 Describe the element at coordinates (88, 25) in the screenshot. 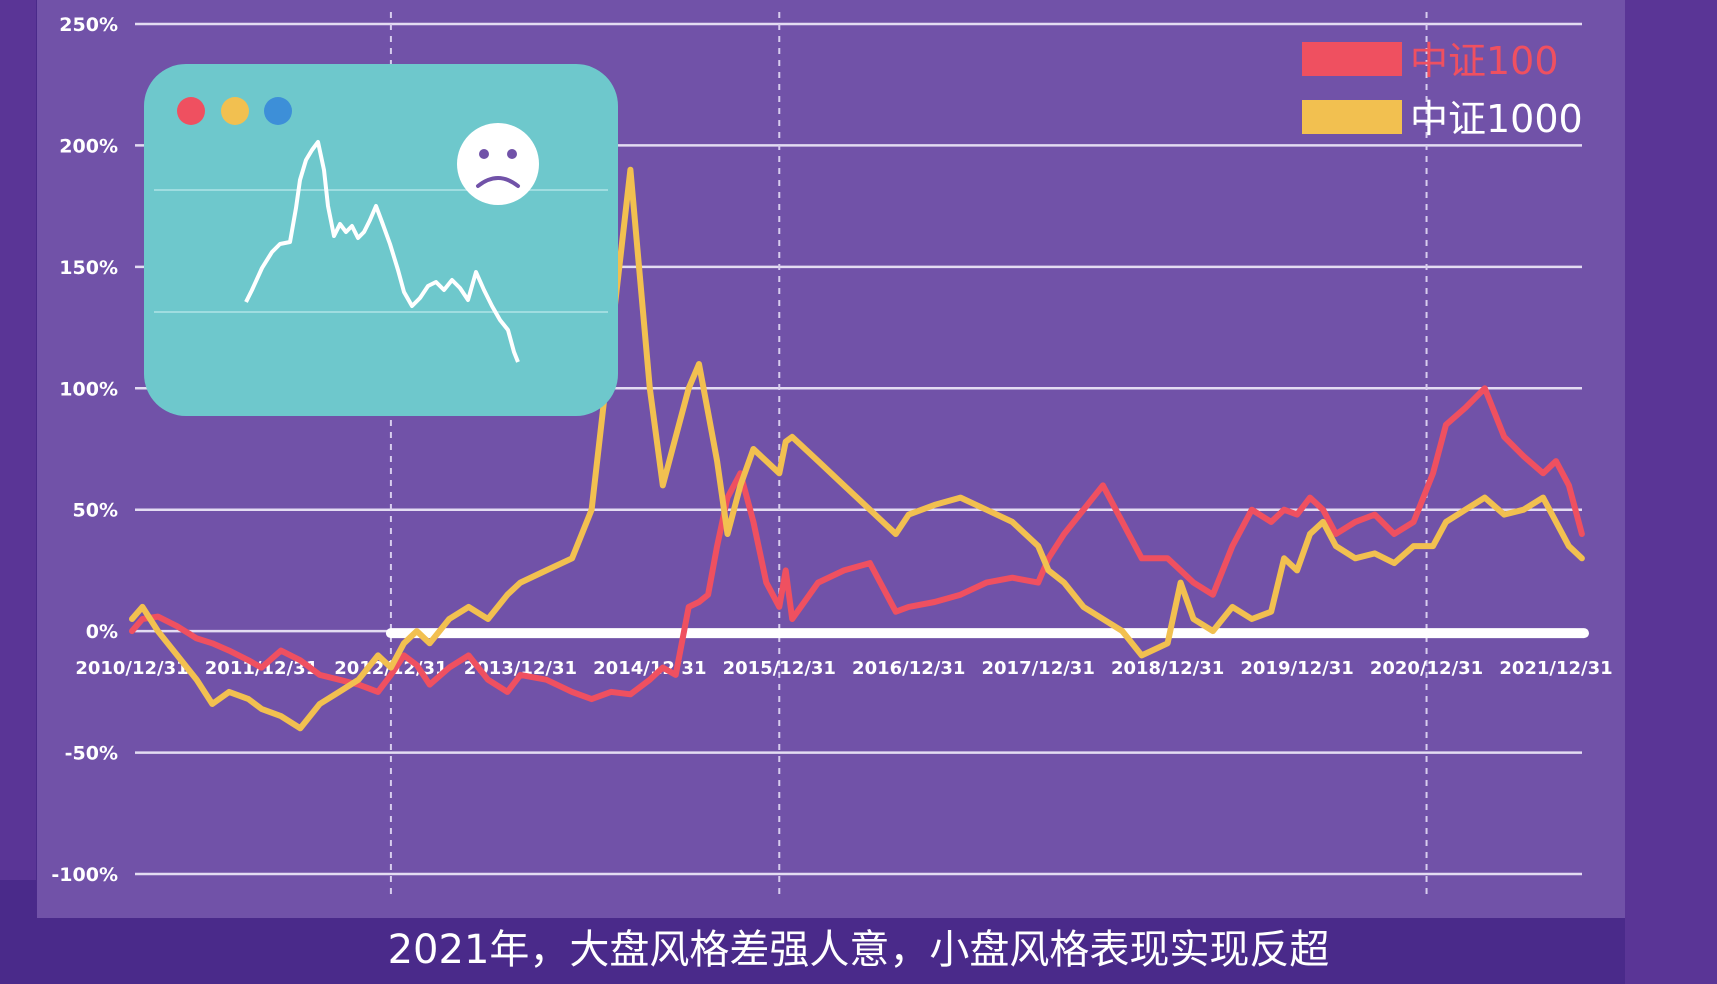

I see `y-tick-label: 250%` at that location.